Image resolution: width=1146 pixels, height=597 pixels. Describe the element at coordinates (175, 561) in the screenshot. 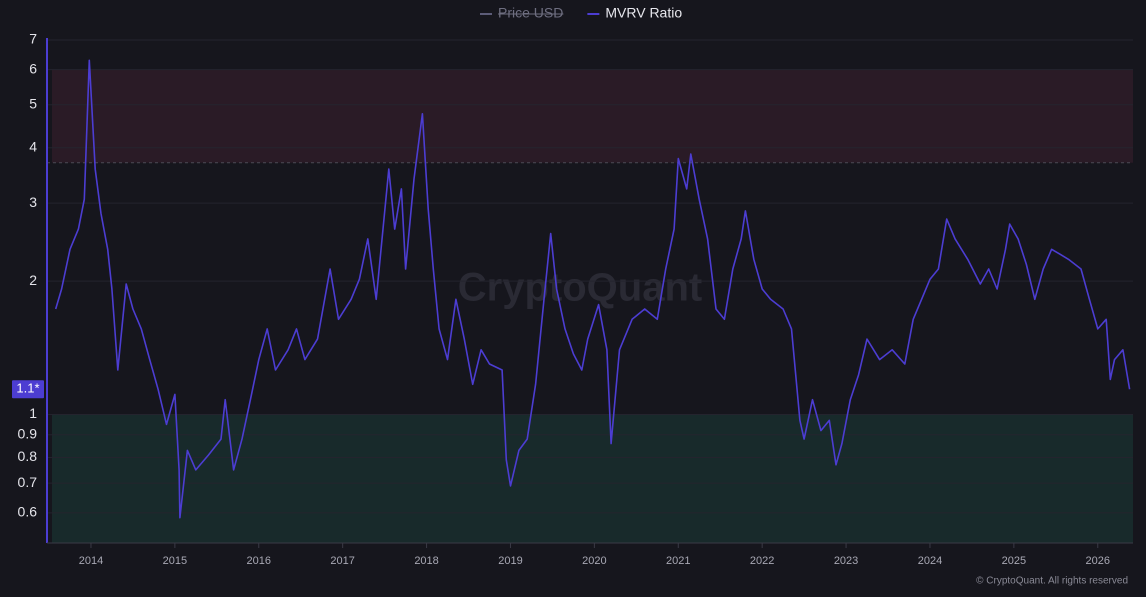

I see `x-tick-label: 2015` at that location.